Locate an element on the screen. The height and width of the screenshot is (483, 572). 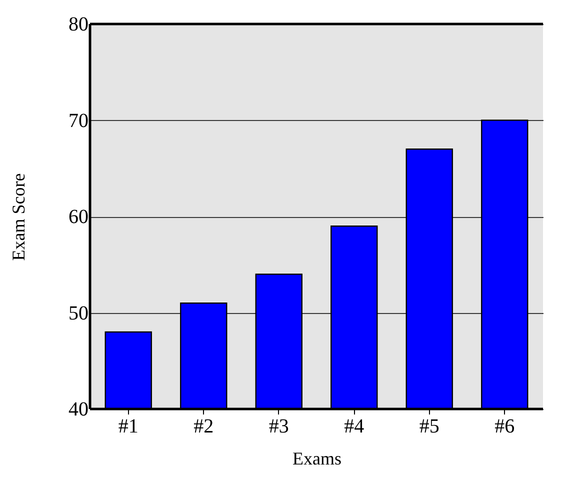
y-tick-label: 40 is located at coordinates (78, 409).